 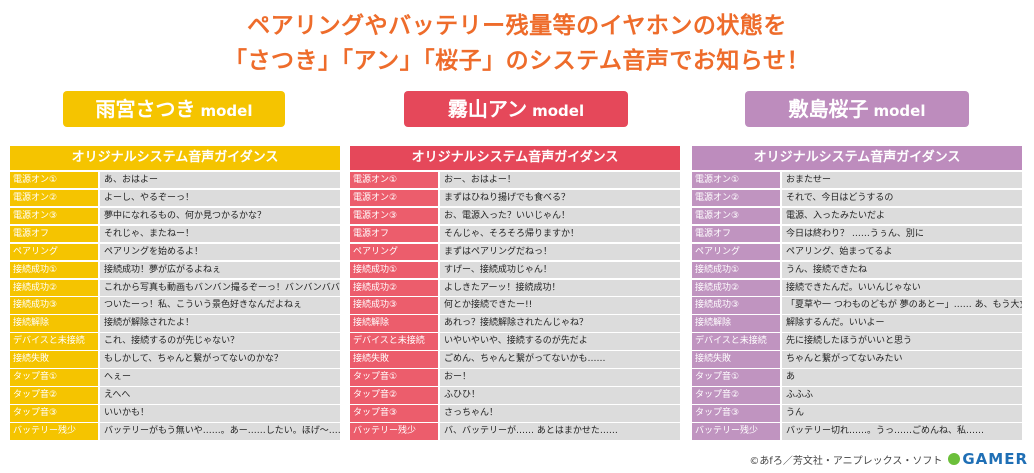 I want to click on table-row: 接続失敗 ちゃんと繋がってないみたい, so click(x=857, y=359).